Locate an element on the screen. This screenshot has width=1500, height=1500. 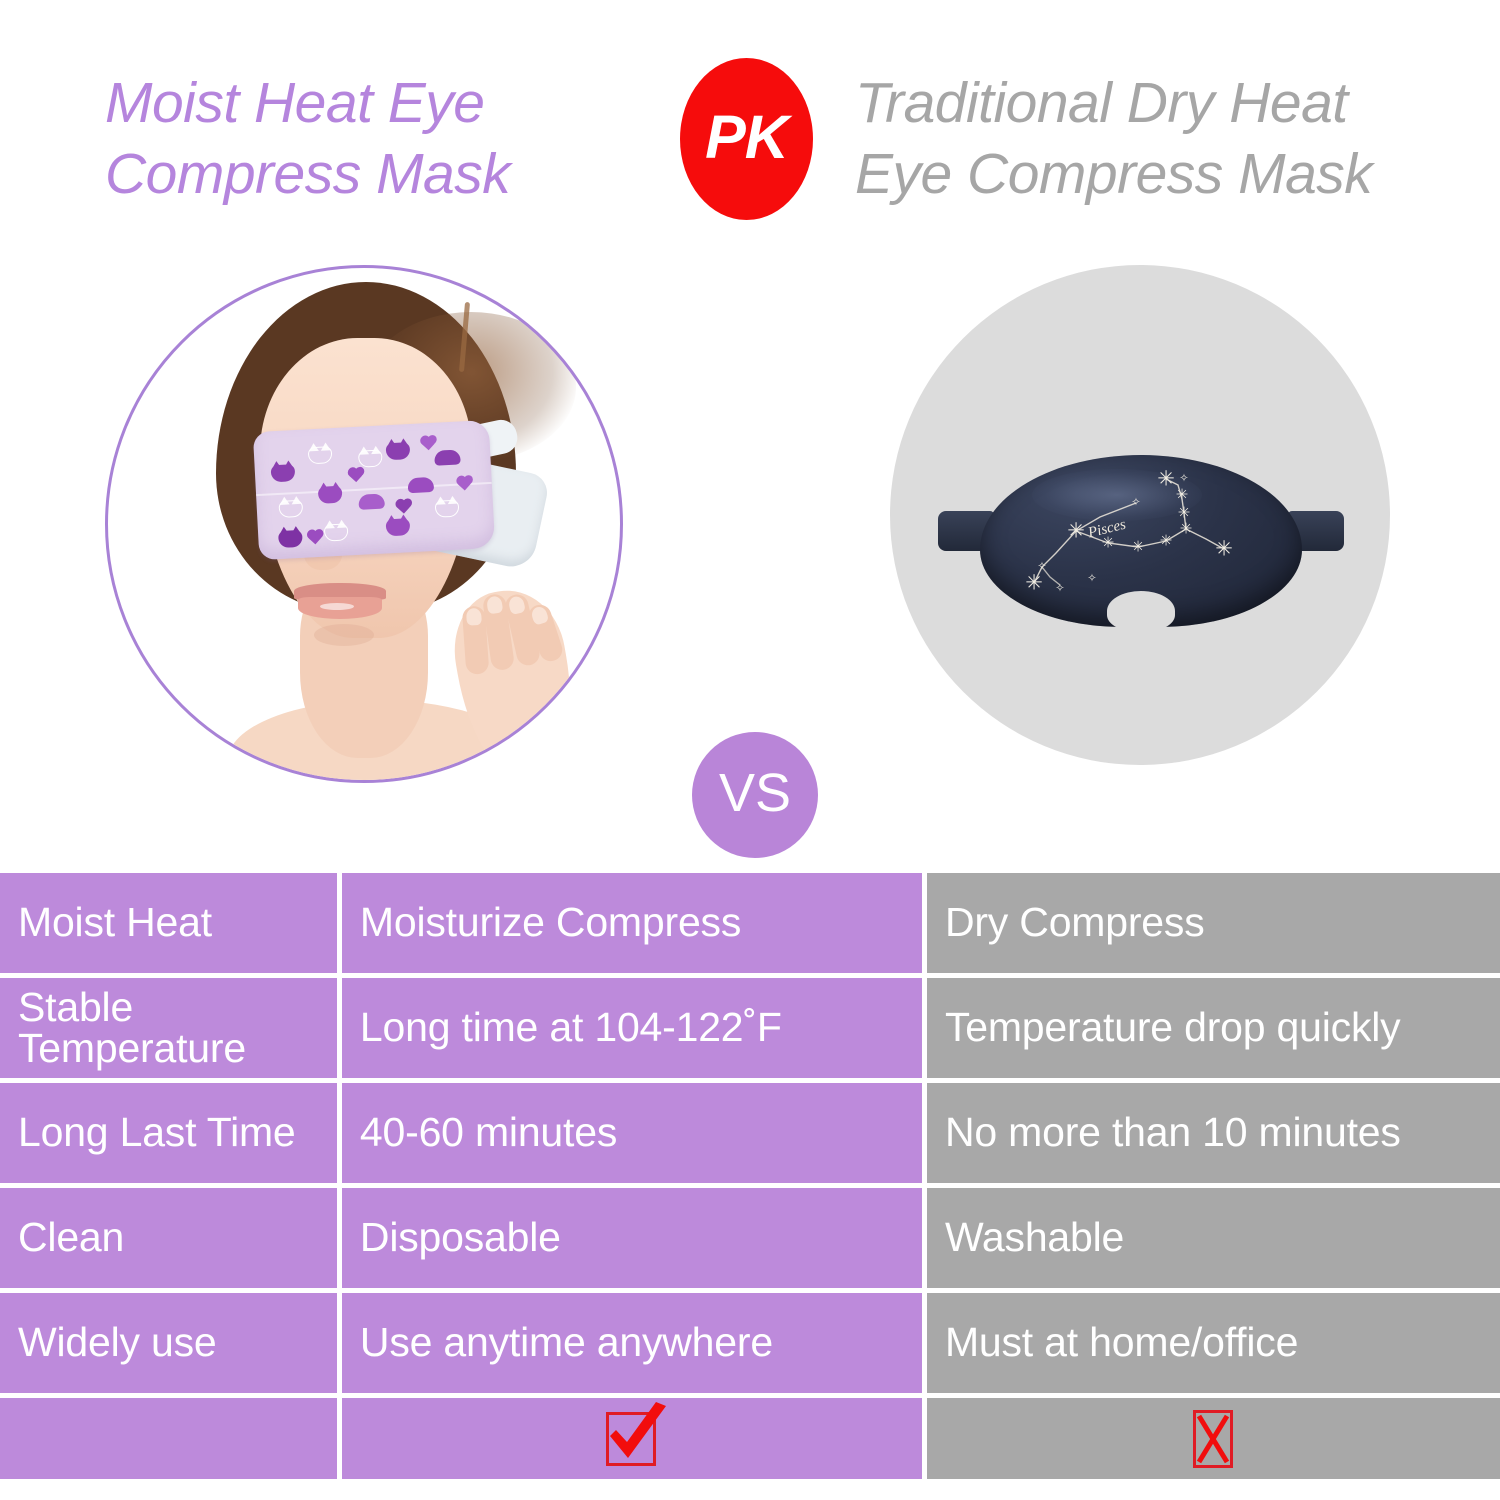
checkmark-glyph is located at coordinates (637, 1429).